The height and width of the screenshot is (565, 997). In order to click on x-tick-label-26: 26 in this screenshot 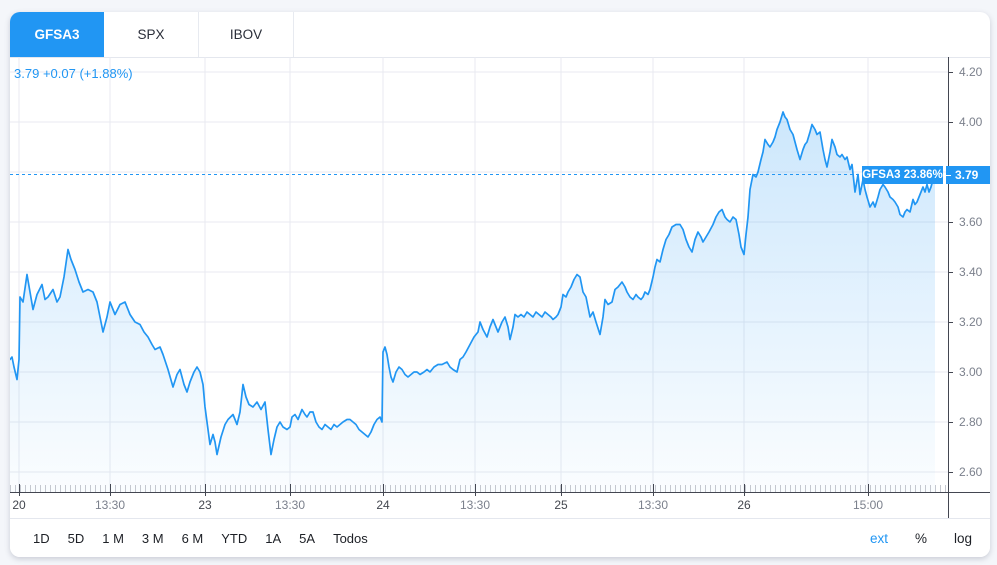, I will do `click(744, 505)`.